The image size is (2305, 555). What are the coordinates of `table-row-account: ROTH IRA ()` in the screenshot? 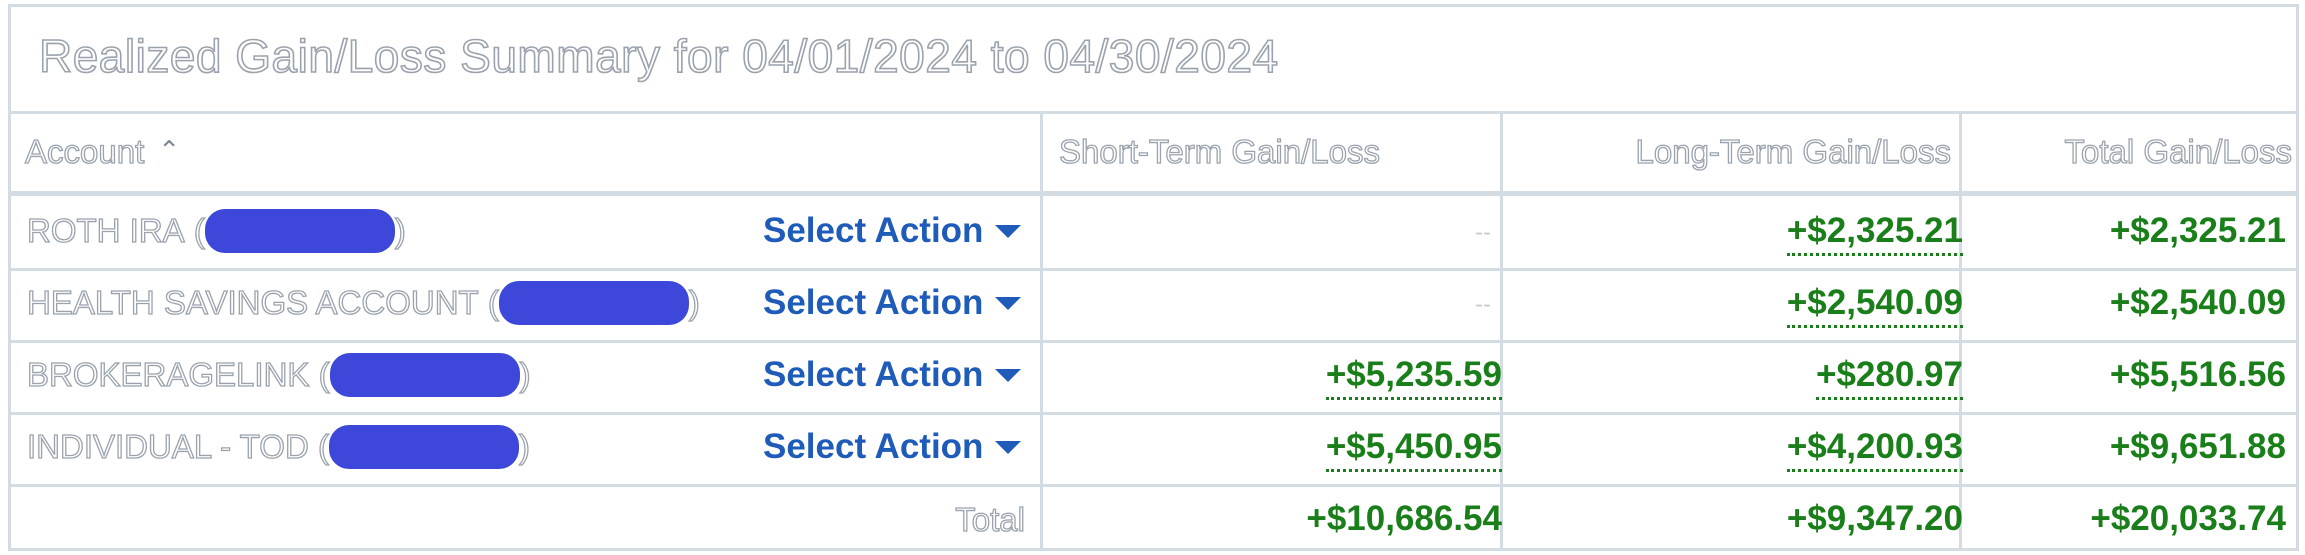 It's located at (216, 231).